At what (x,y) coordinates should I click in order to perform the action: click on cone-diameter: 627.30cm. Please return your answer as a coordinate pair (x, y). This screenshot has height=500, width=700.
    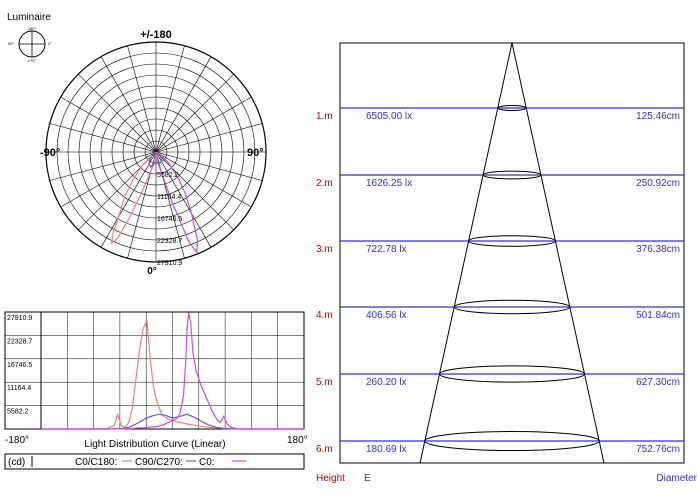
    Looking at the image, I should click on (658, 382).